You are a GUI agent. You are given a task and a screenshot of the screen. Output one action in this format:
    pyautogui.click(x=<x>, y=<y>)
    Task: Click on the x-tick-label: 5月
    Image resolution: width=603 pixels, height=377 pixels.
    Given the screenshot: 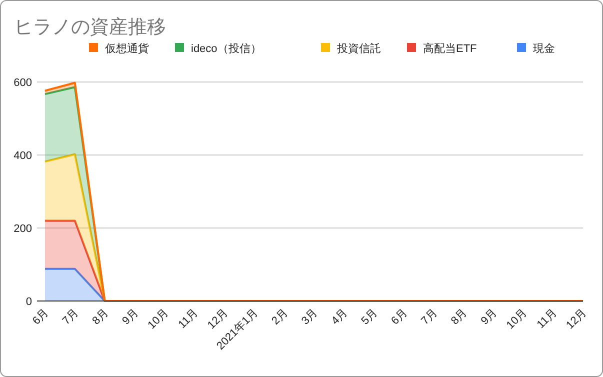 What is the action you would take?
    pyautogui.click(x=369, y=317)
    